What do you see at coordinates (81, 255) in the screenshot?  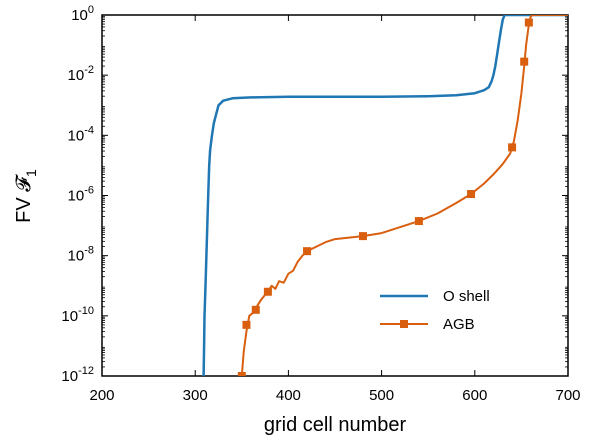 I see `y-tick-label: 10⁻⁸` at bounding box center [81, 255].